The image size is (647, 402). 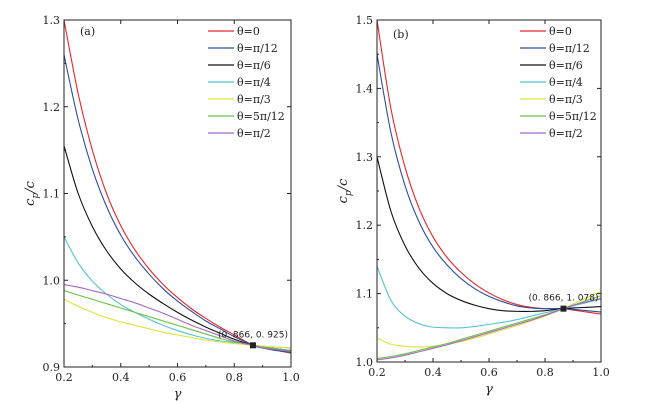 I want to click on y-tick-label: 1.5, so click(x=365, y=20).